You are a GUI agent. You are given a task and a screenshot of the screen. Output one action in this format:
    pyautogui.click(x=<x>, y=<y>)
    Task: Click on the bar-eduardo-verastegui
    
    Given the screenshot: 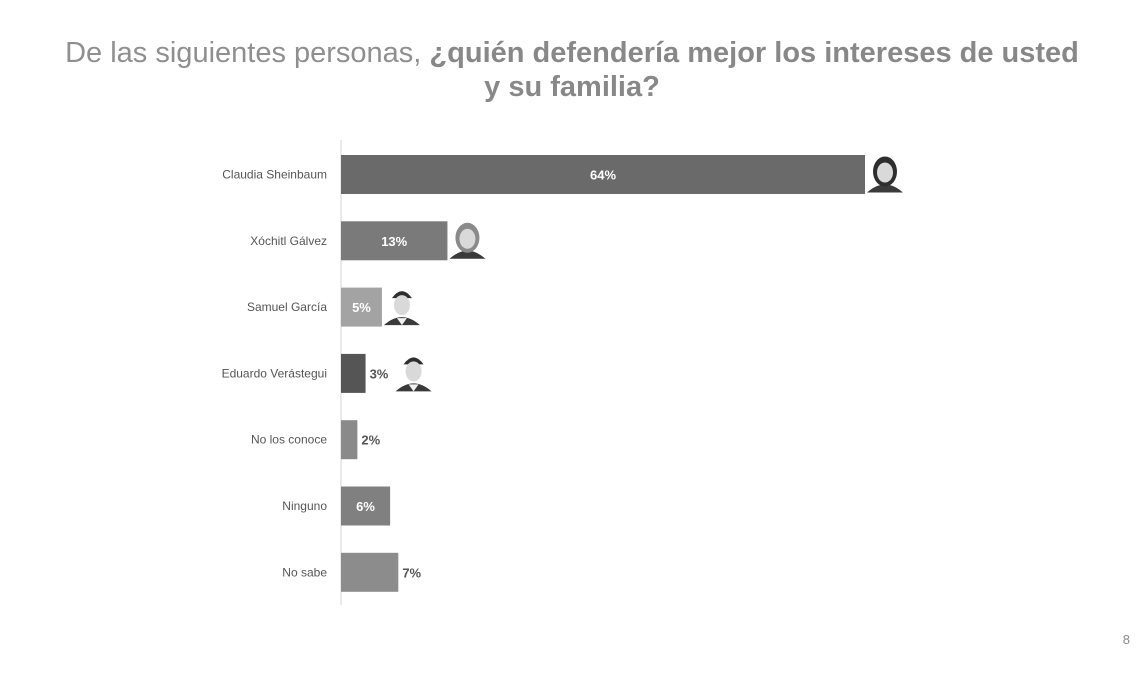 What is the action you would take?
    pyautogui.click(x=353, y=373)
    